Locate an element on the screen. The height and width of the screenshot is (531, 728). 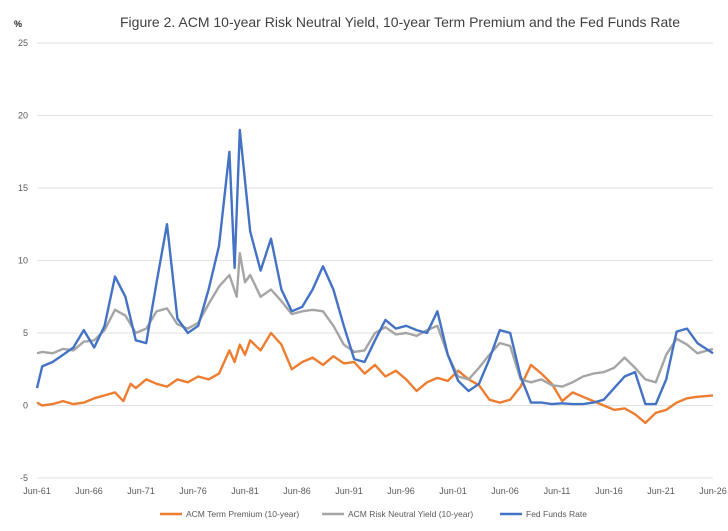
x-tick-label: Jun-81 is located at coordinates (245, 491).